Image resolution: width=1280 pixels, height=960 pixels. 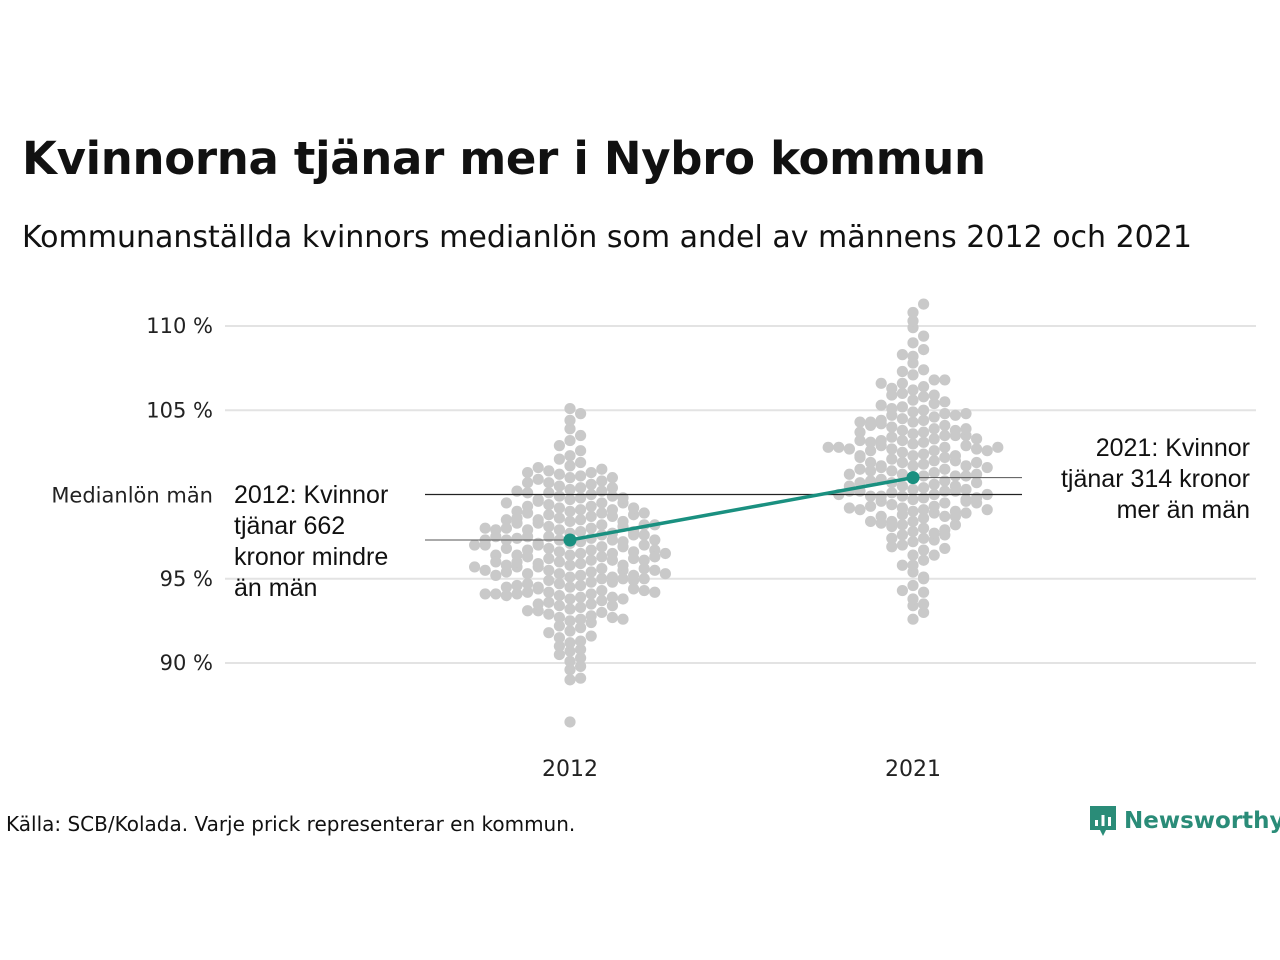 I want to click on y-tick-label: 95 %, so click(x=186, y=579).